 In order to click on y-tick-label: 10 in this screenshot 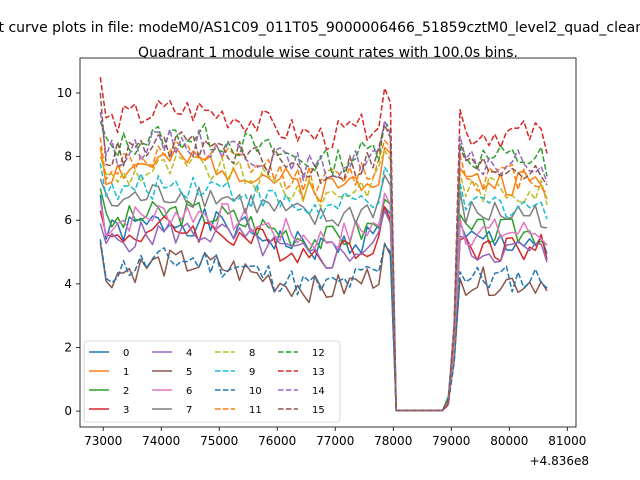, I will do `click(64, 93)`.